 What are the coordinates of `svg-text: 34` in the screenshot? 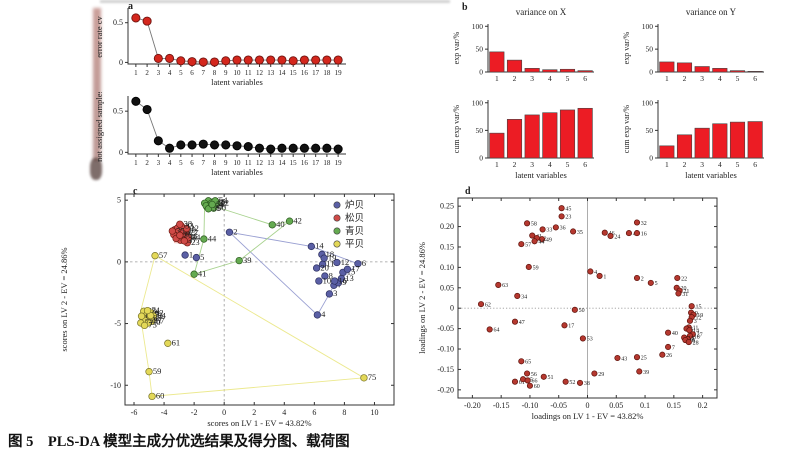 It's located at (524, 297).